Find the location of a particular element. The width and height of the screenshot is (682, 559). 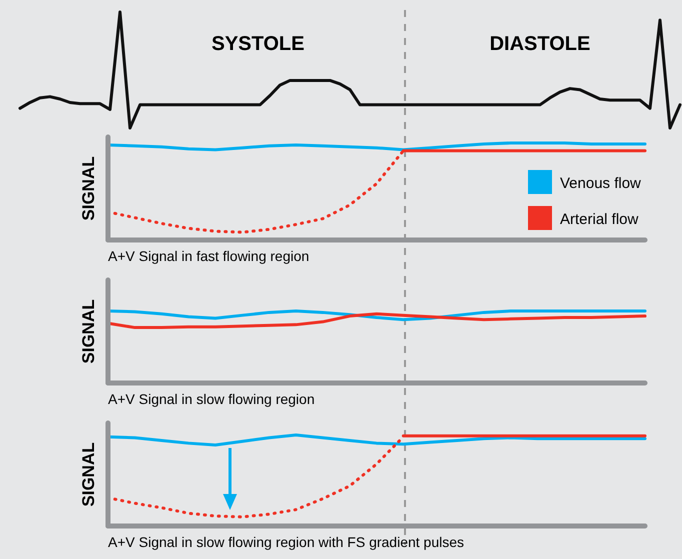

annotation: DIASTOLE is located at coordinates (540, 44).